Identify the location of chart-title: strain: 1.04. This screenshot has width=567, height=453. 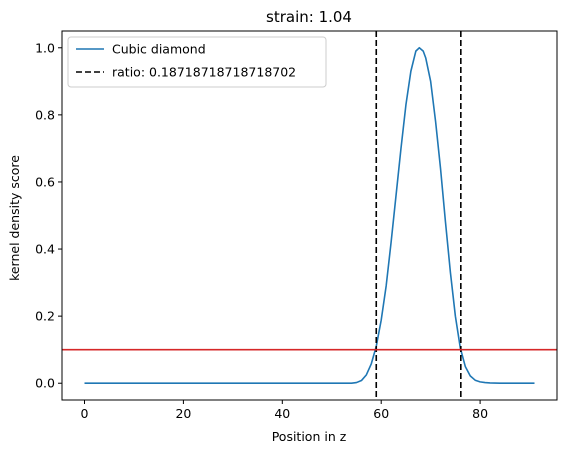
(309, 17).